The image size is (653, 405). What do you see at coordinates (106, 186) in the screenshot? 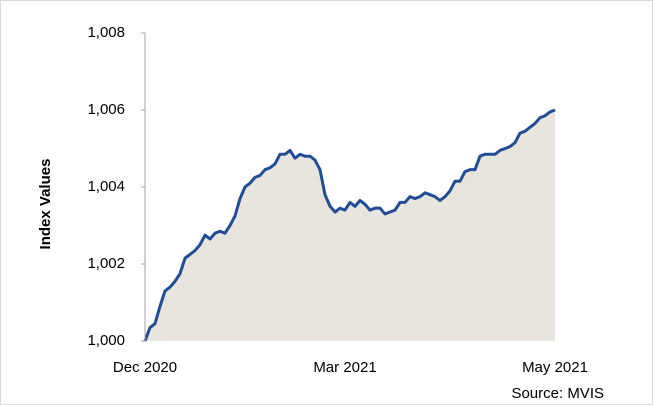
I see `y-tick-label: 1,004` at bounding box center [106, 186].